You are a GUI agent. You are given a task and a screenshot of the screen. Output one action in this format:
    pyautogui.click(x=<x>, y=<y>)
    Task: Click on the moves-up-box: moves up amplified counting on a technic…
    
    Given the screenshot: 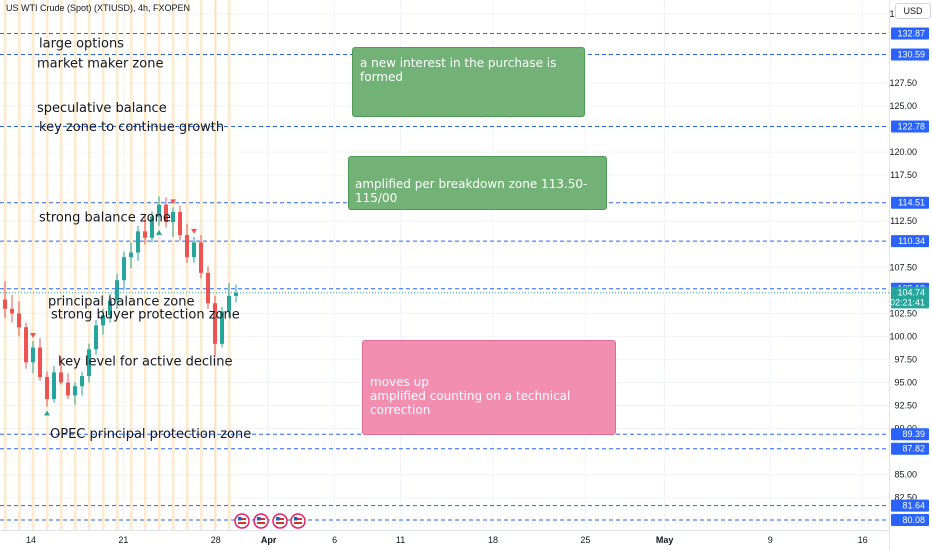 What is the action you would take?
    pyautogui.click(x=489, y=387)
    